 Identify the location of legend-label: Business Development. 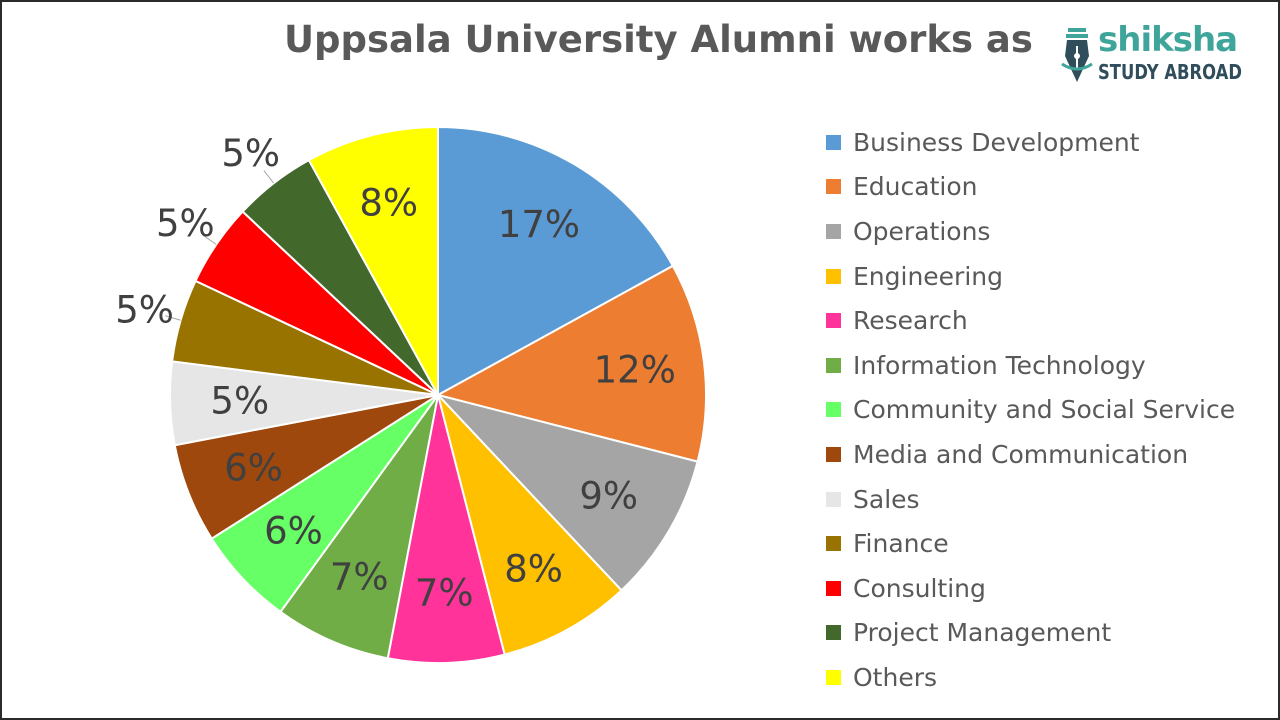
(996, 142).